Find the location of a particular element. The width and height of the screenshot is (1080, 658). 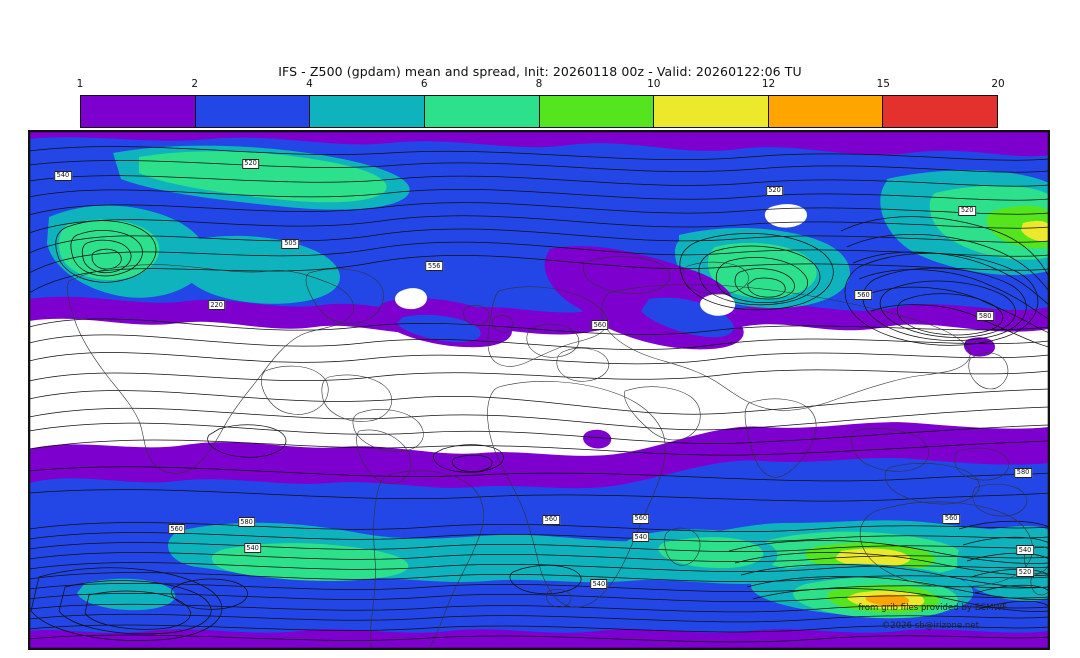

colorbar-tick-4: 4 is located at coordinates (309, 84).